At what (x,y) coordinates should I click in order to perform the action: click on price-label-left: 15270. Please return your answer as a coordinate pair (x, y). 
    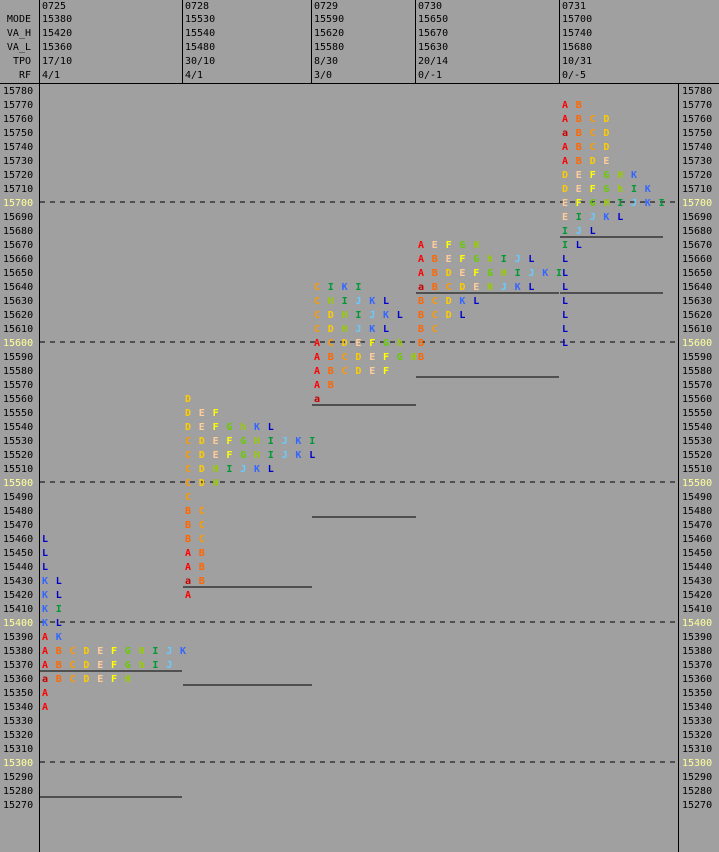
    Looking at the image, I should click on (18, 805).